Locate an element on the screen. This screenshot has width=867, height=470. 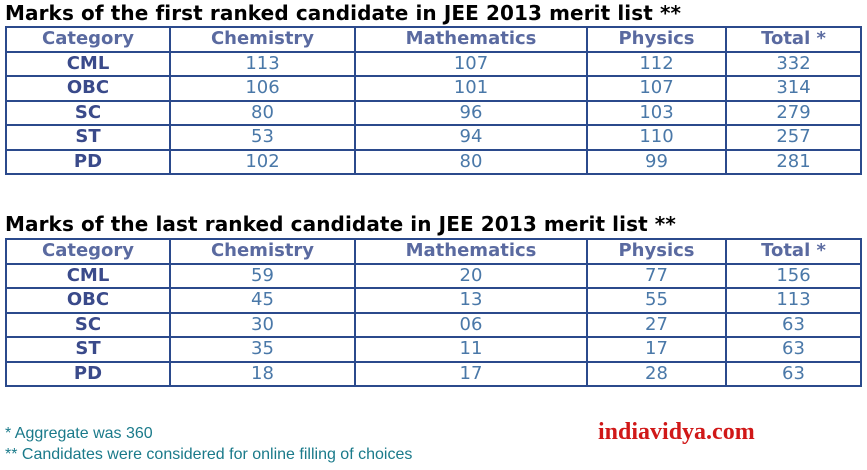
table-row: ST 35 11 17 63 is located at coordinates (433, 349).